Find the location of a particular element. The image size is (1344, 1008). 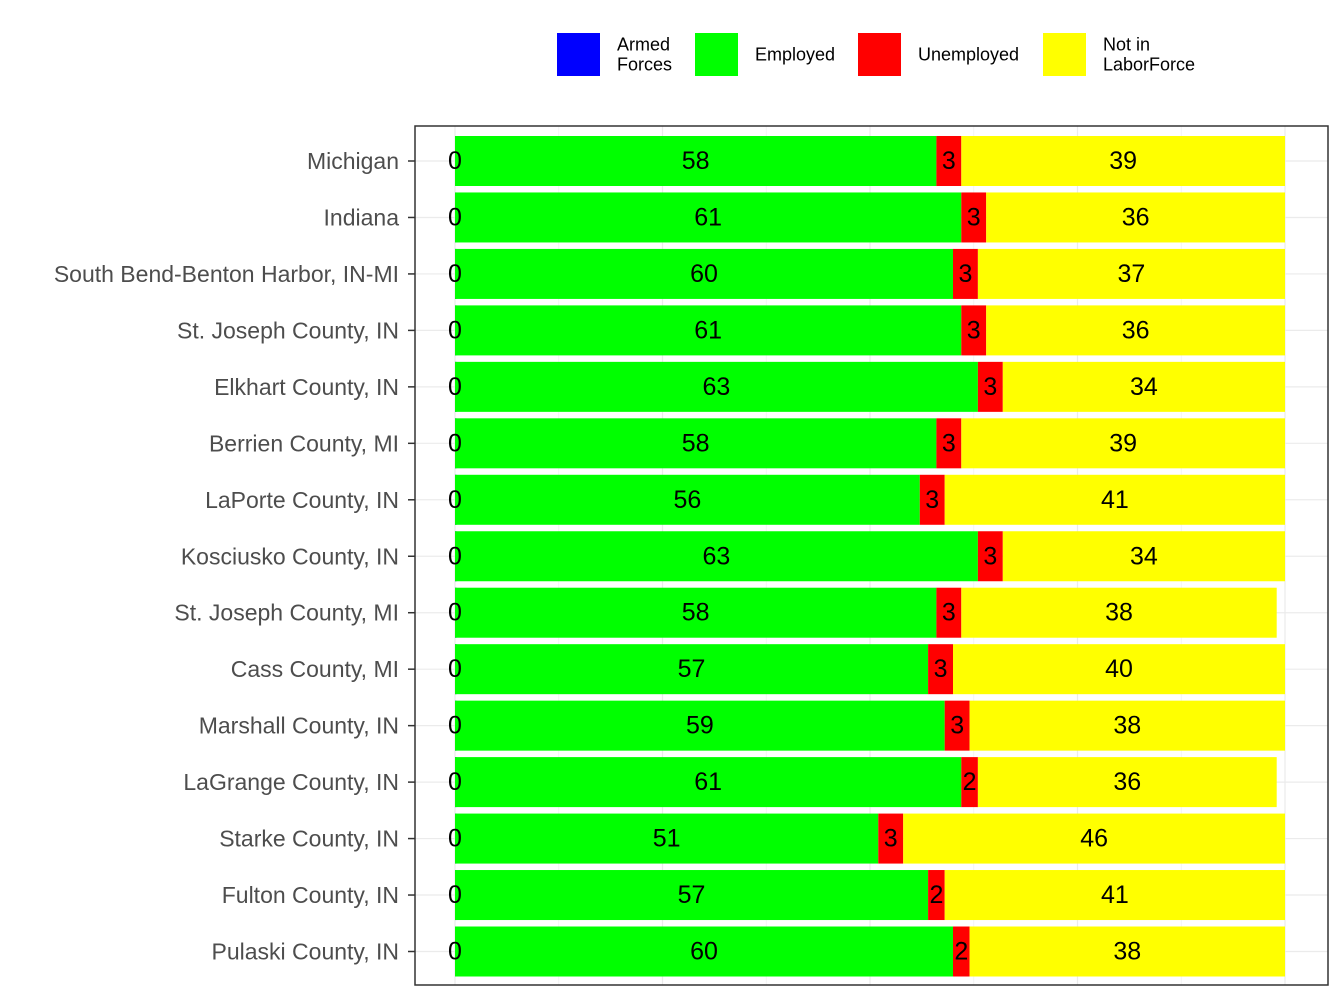

bar-not-in-laborforce-michigan is located at coordinates (1123, 161).